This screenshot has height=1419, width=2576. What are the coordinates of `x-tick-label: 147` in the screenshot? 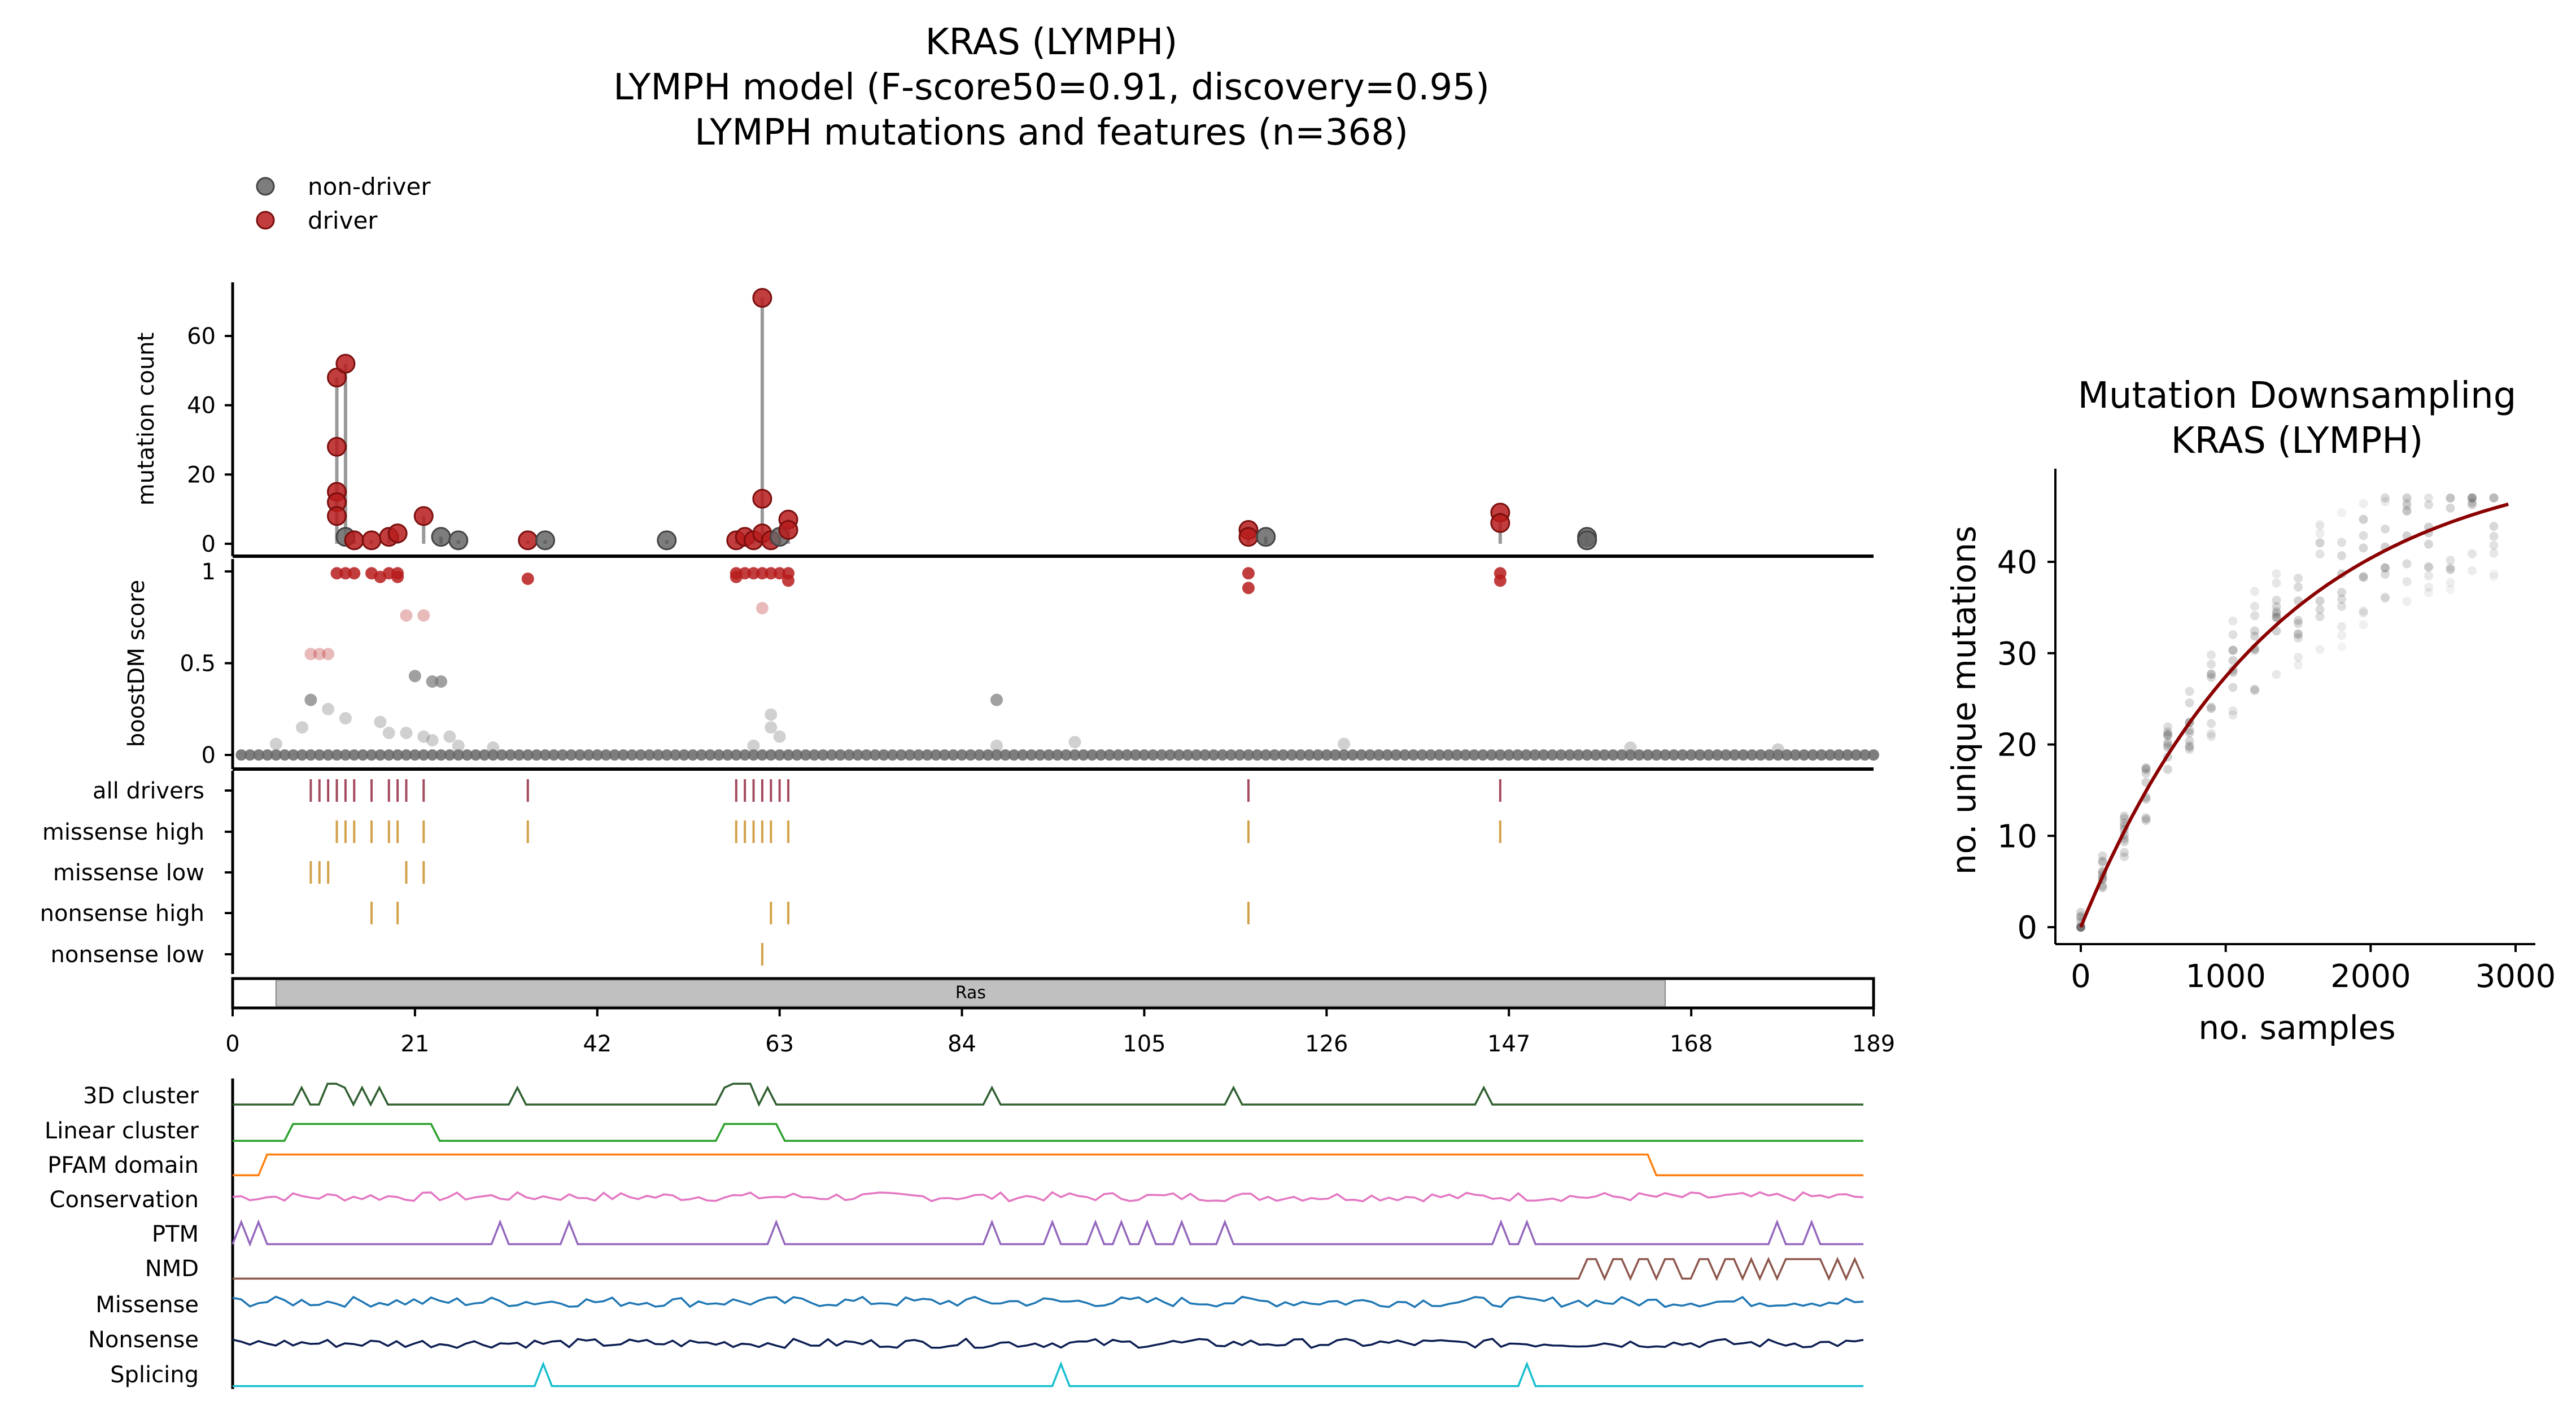 It's located at (1509, 1044).